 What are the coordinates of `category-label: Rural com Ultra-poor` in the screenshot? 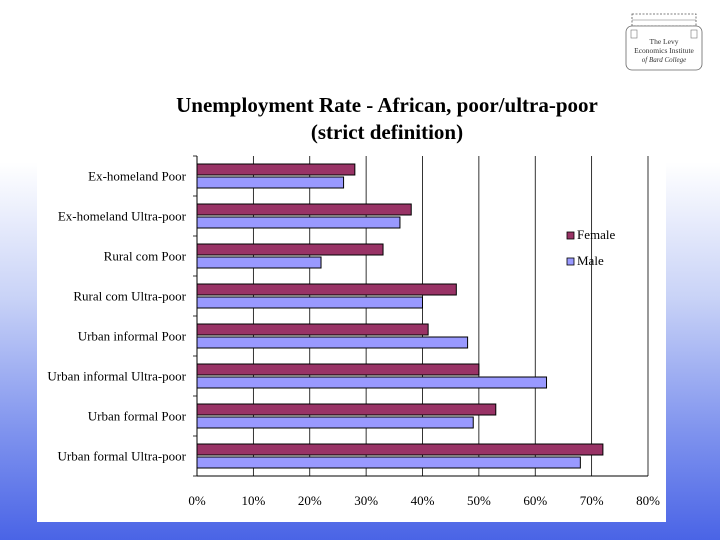 It's located at (129, 296).